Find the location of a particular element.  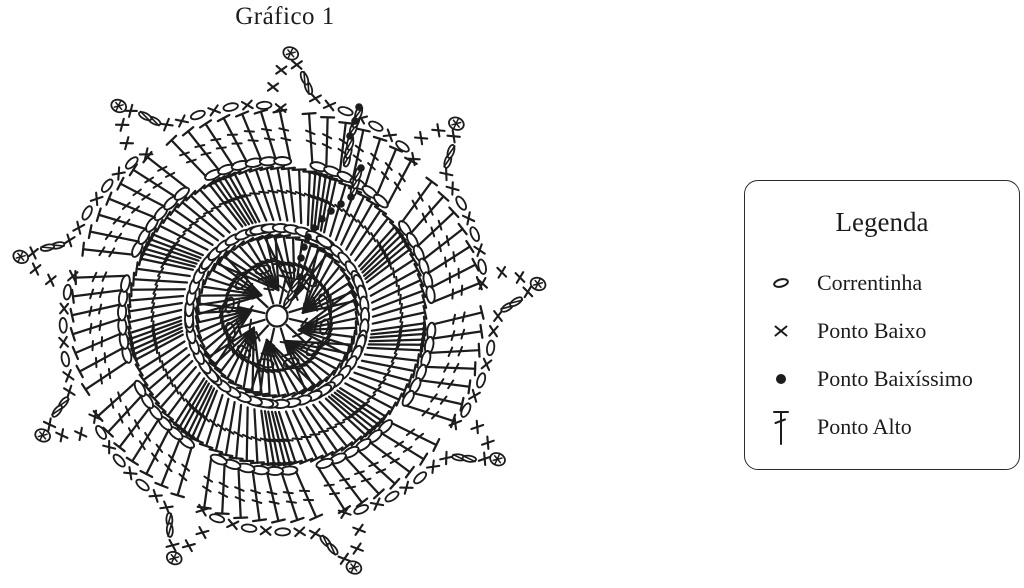

legend-item-label: Ponto Baixíssimo is located at coordinates (895, 378).